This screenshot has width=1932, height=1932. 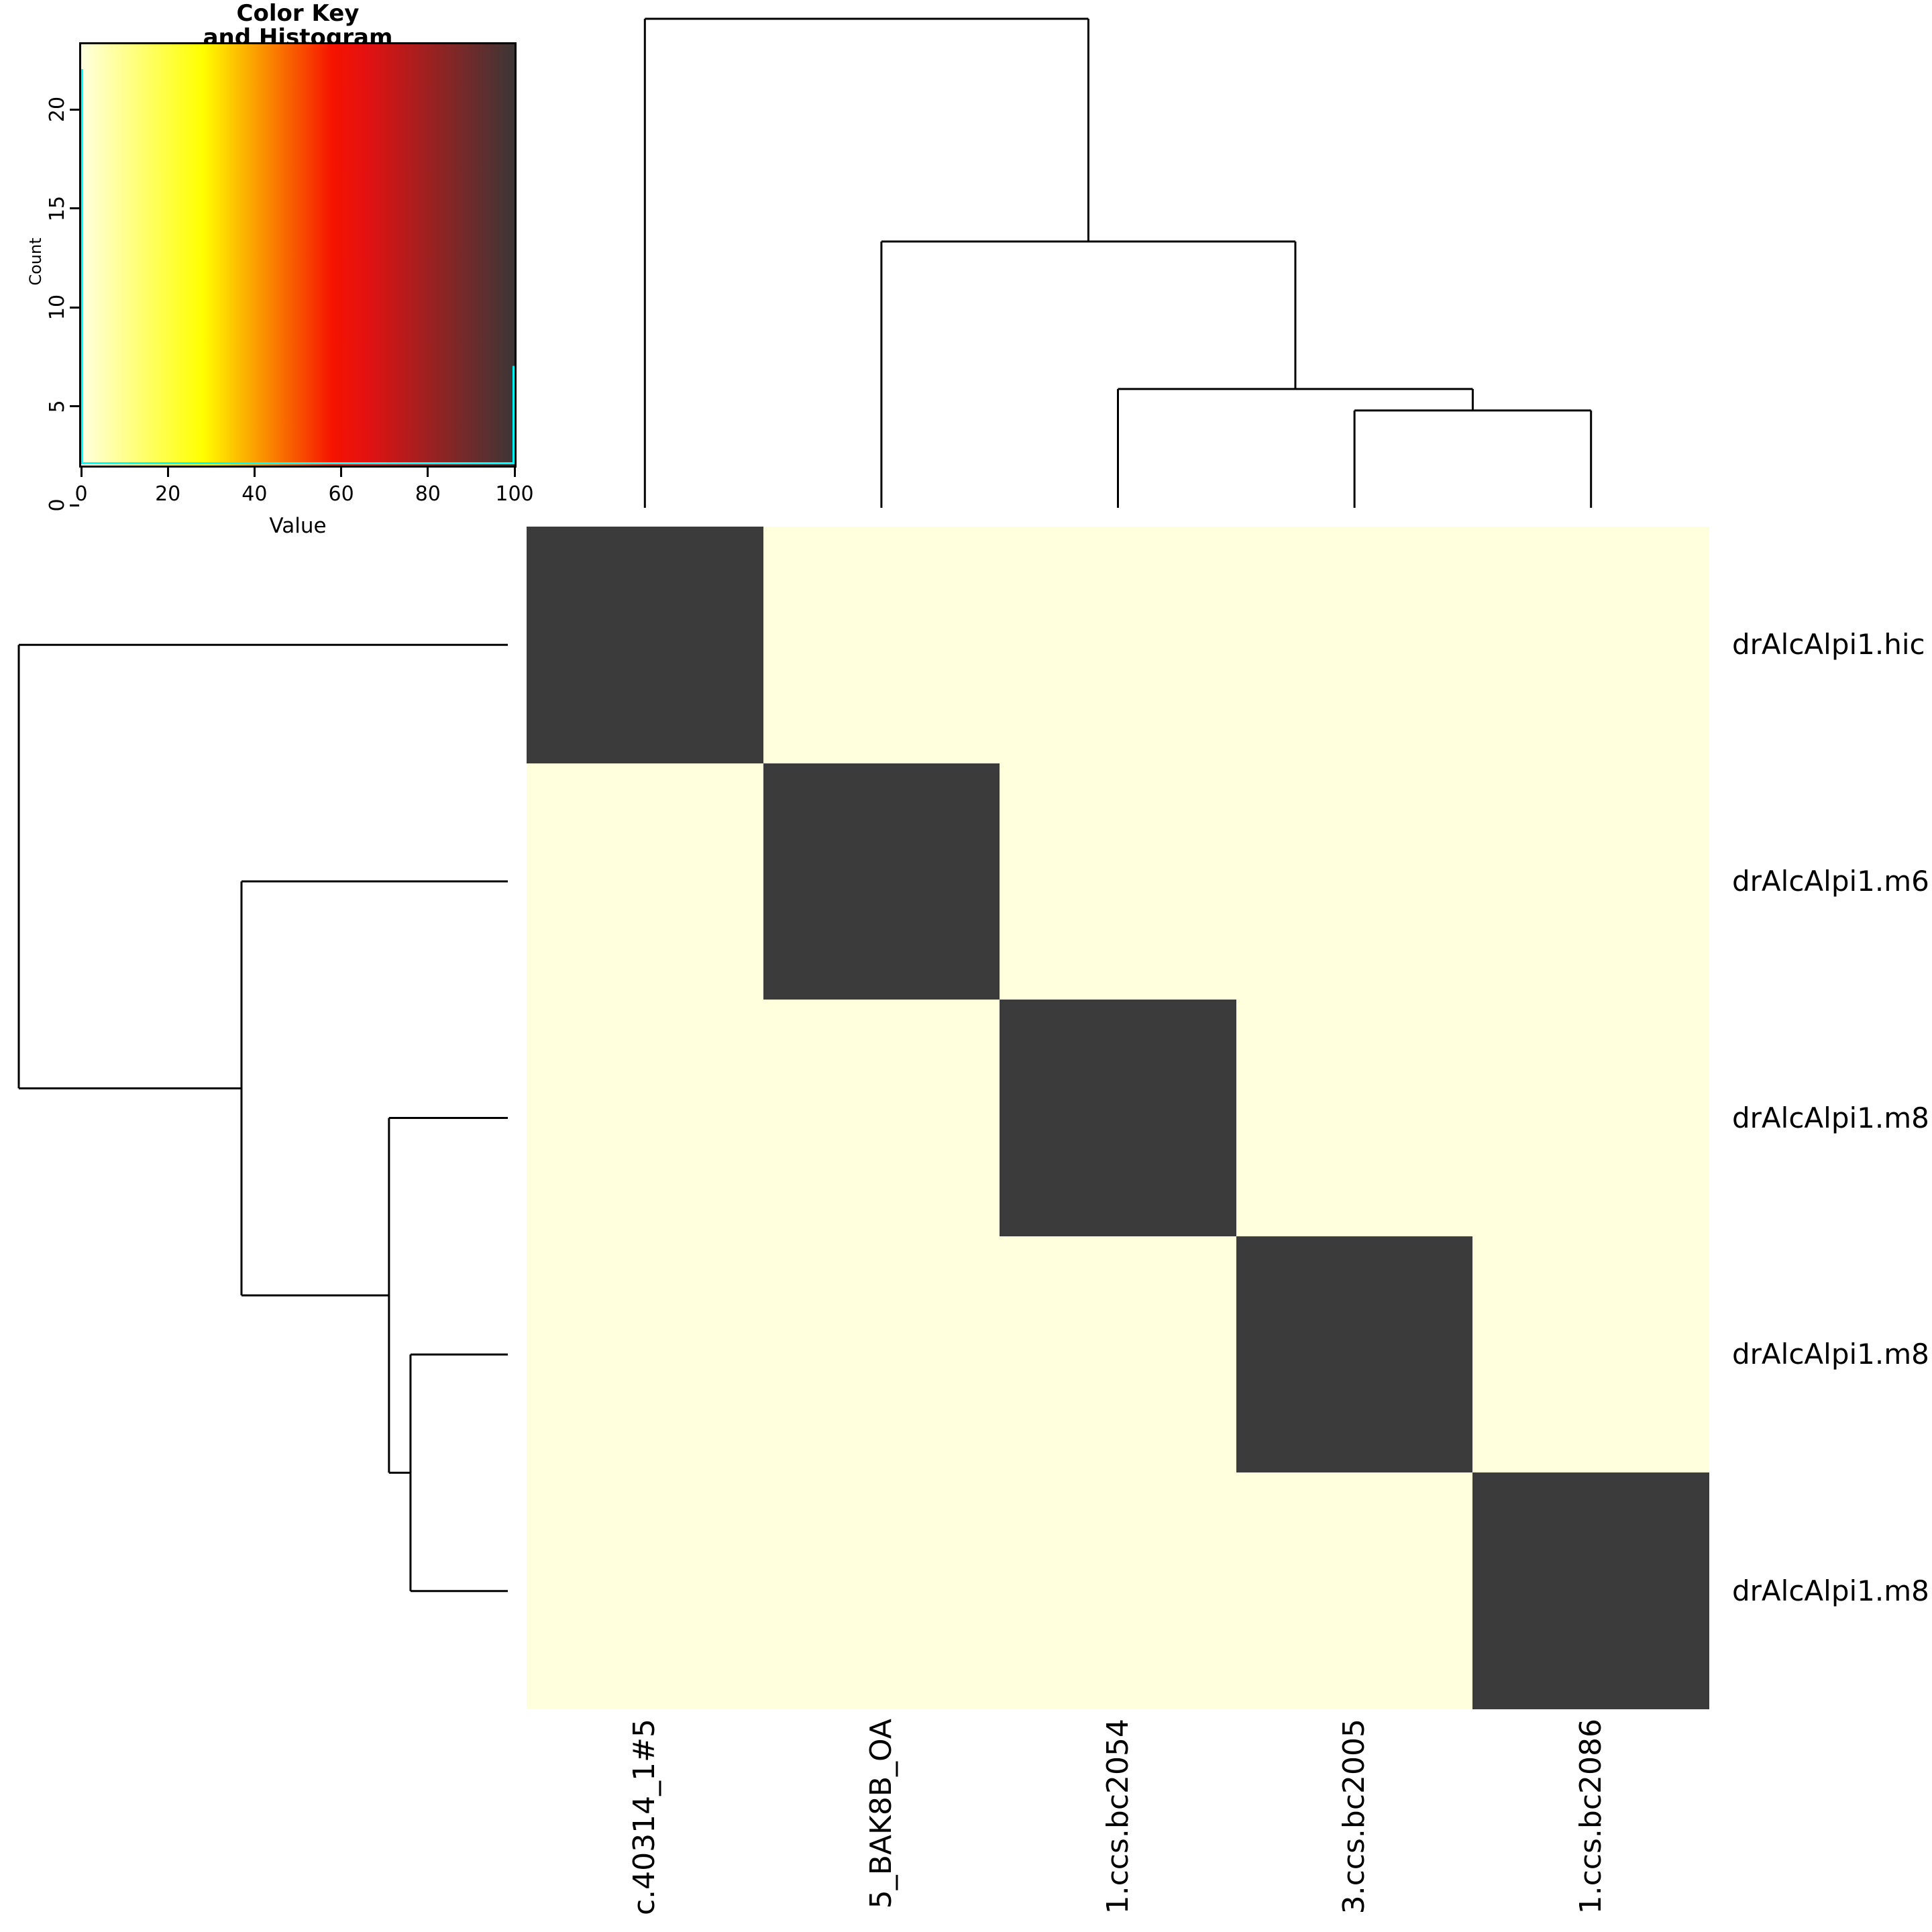 What do you see at coordinates (298, 526) in the screenshot?
I see `color-key-x-axis-label: Value` at bounding box center [298, 526].